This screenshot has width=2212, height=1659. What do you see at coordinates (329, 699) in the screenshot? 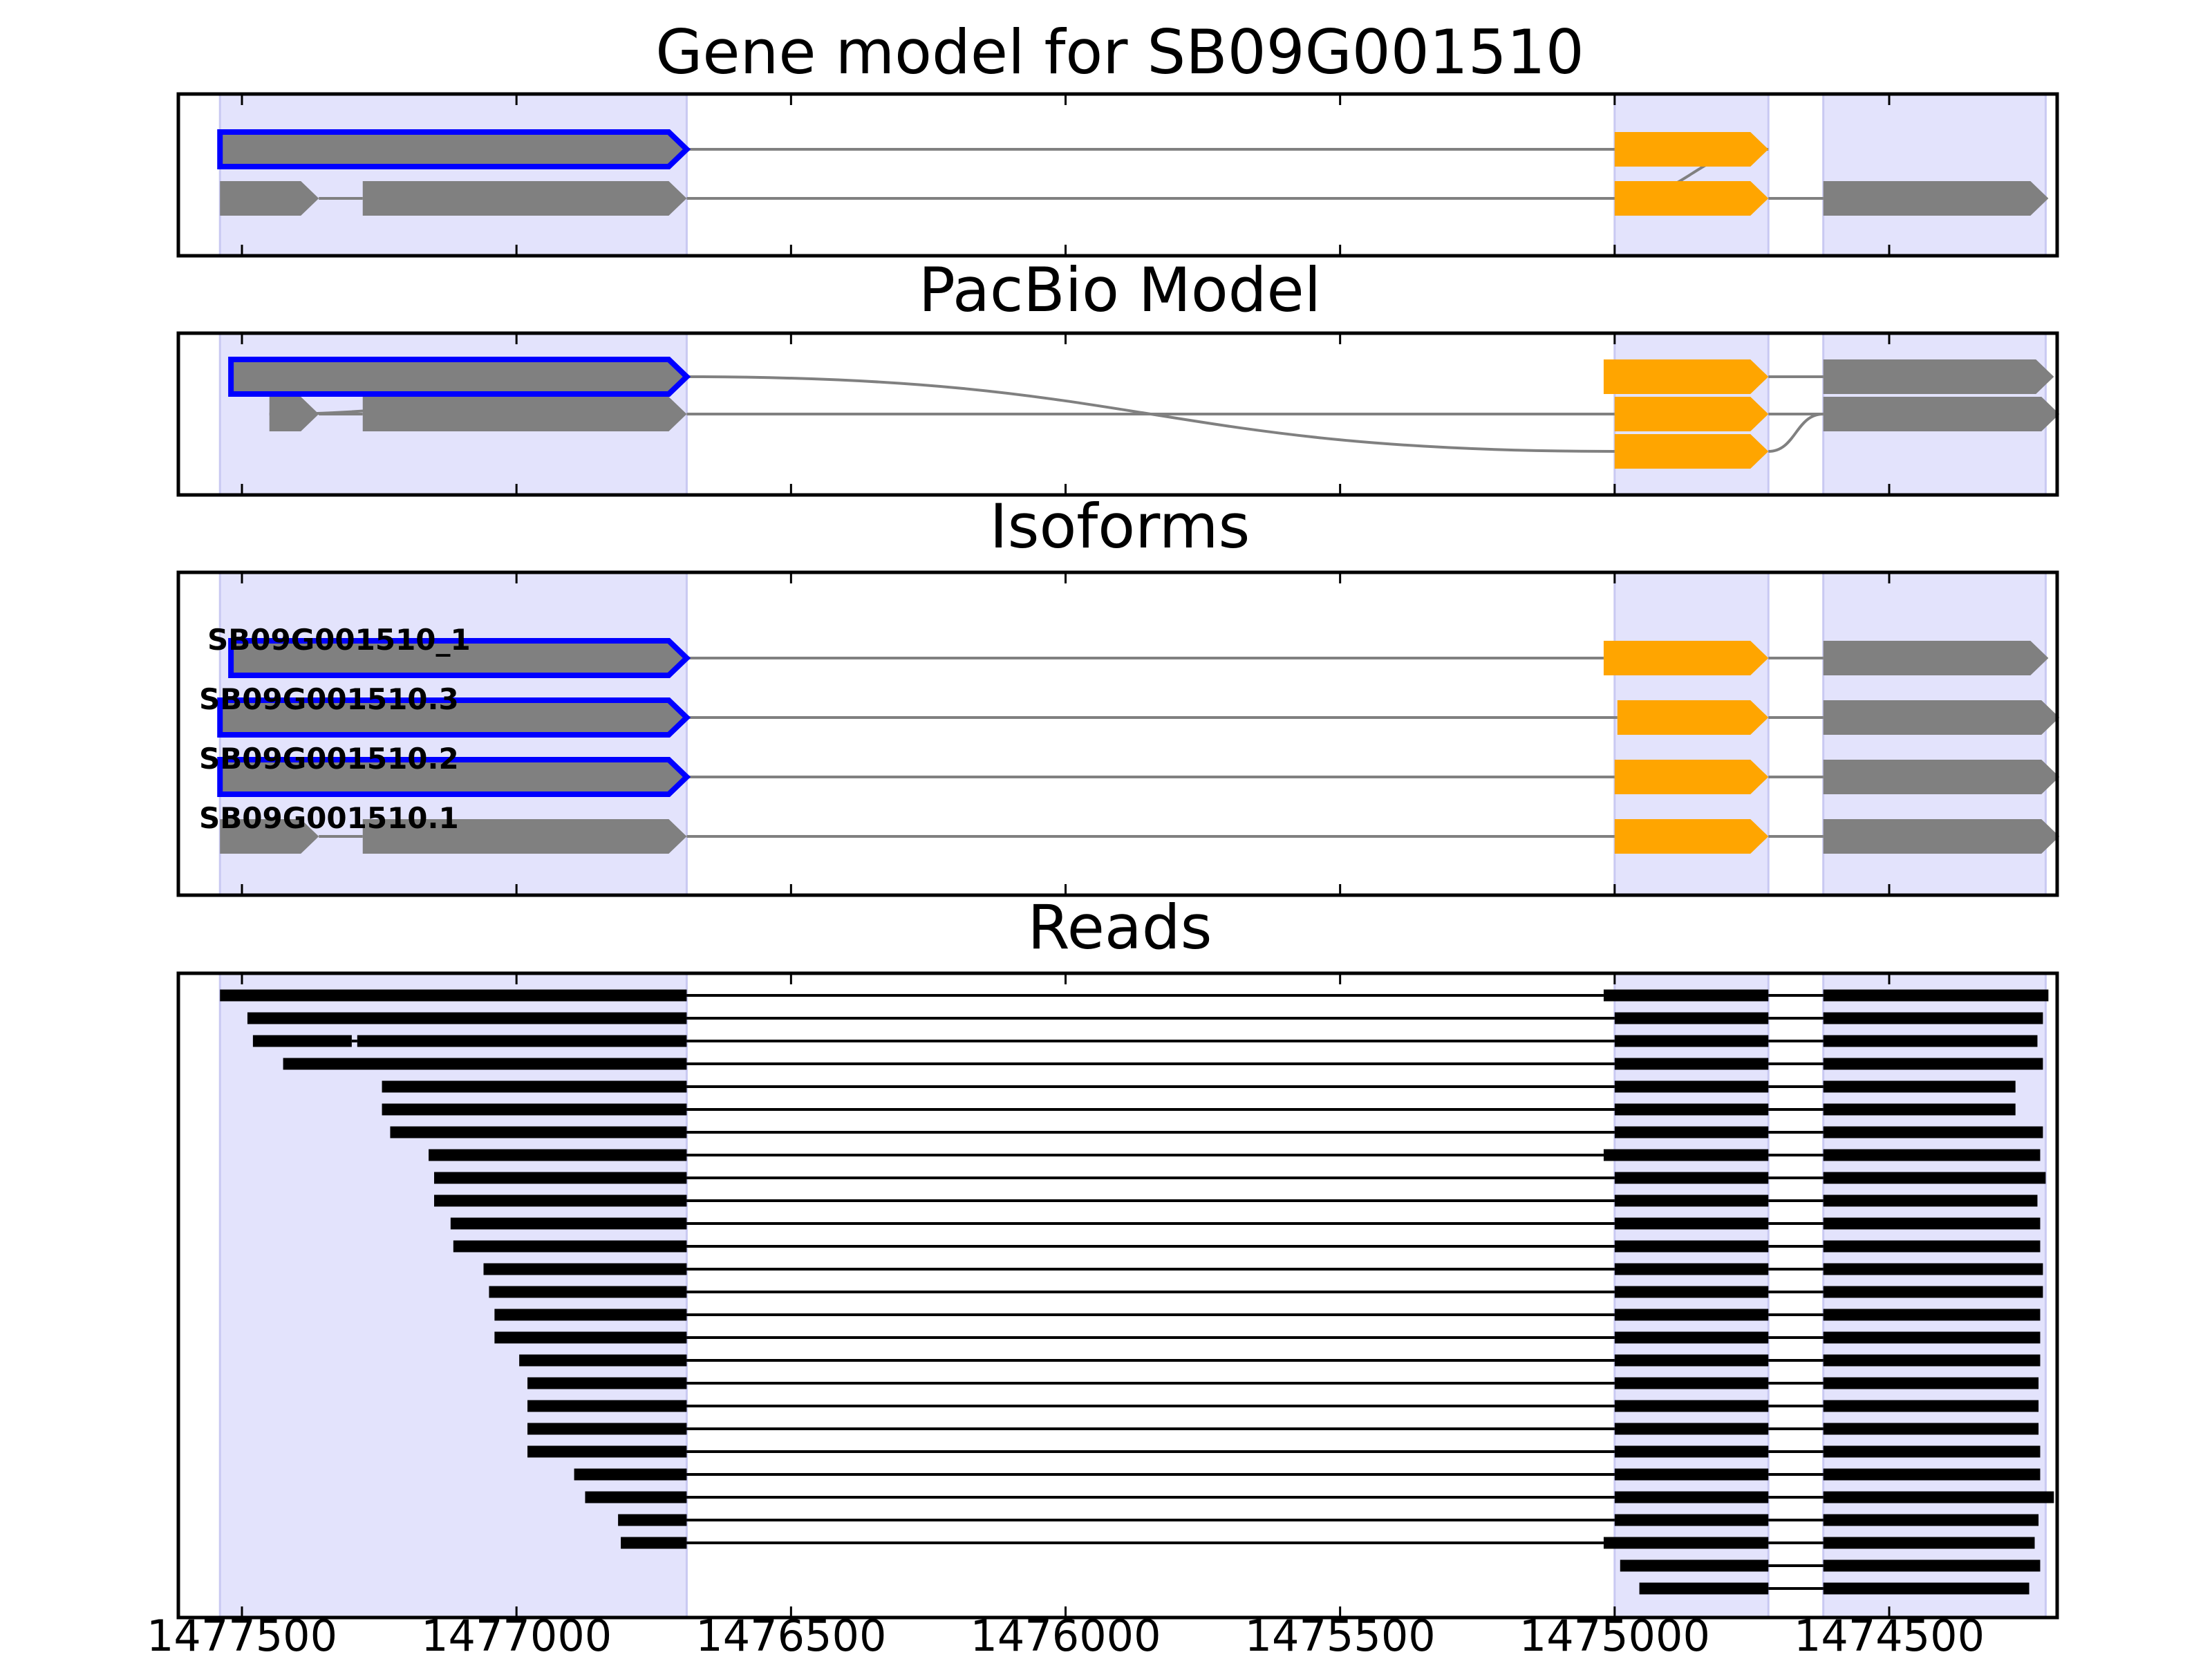
I see `isoform-label: SB09G001510.3` at bounding box center [329, 699].